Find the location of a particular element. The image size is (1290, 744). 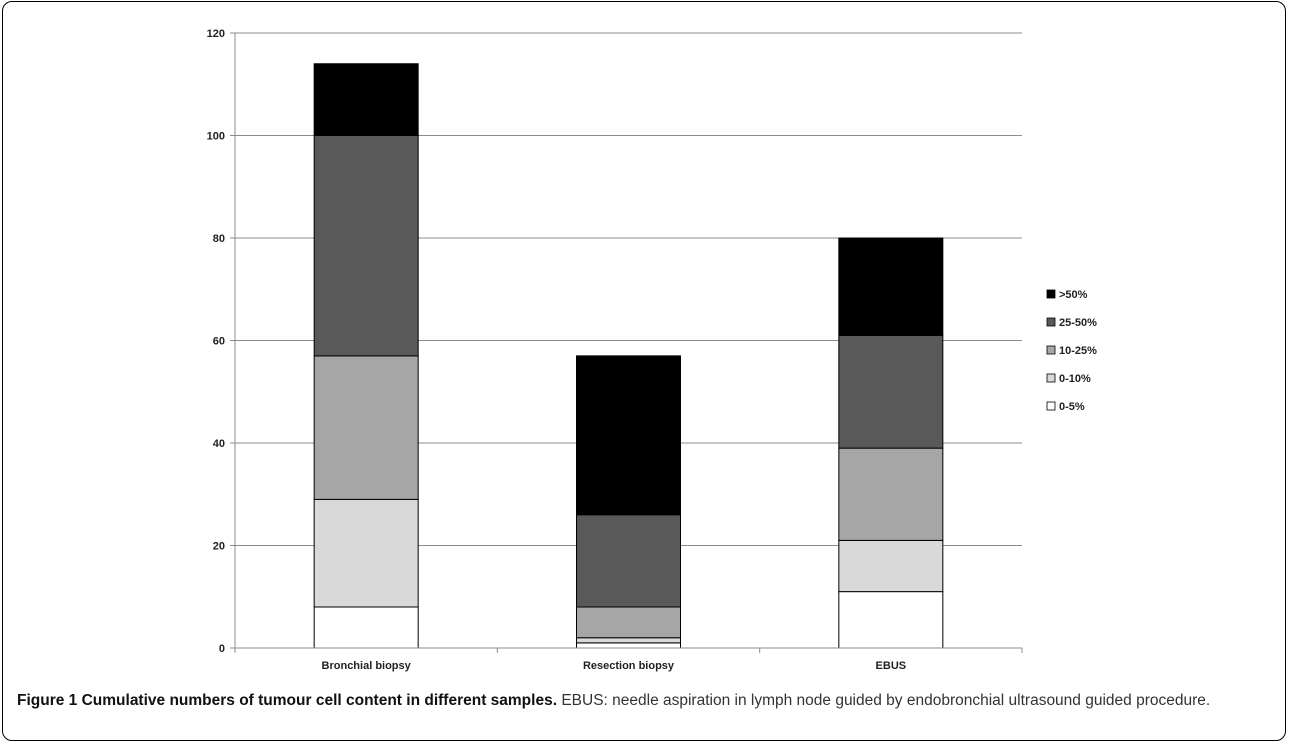

legend-label: 0-10% is located at coordinates (1075, 379).